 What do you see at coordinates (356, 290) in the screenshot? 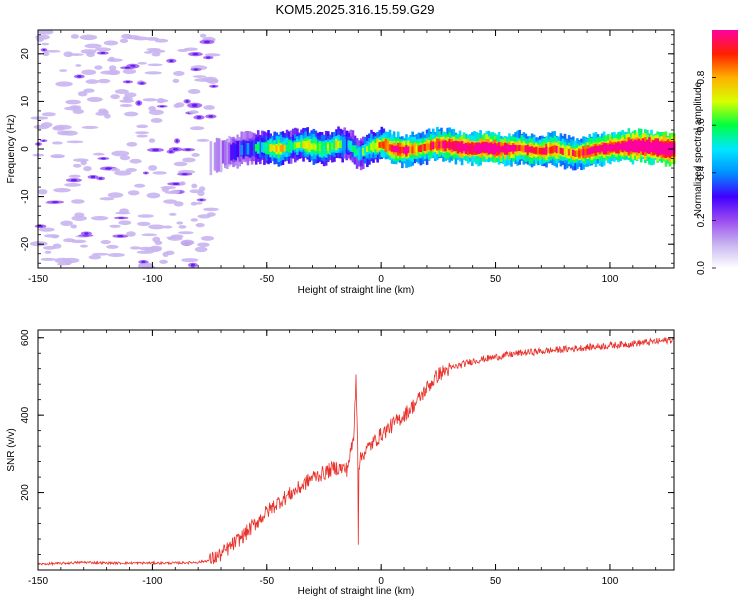
I see `spectrogram-xlabel: Height of straight line (km)` at bounding box center [356, 290].